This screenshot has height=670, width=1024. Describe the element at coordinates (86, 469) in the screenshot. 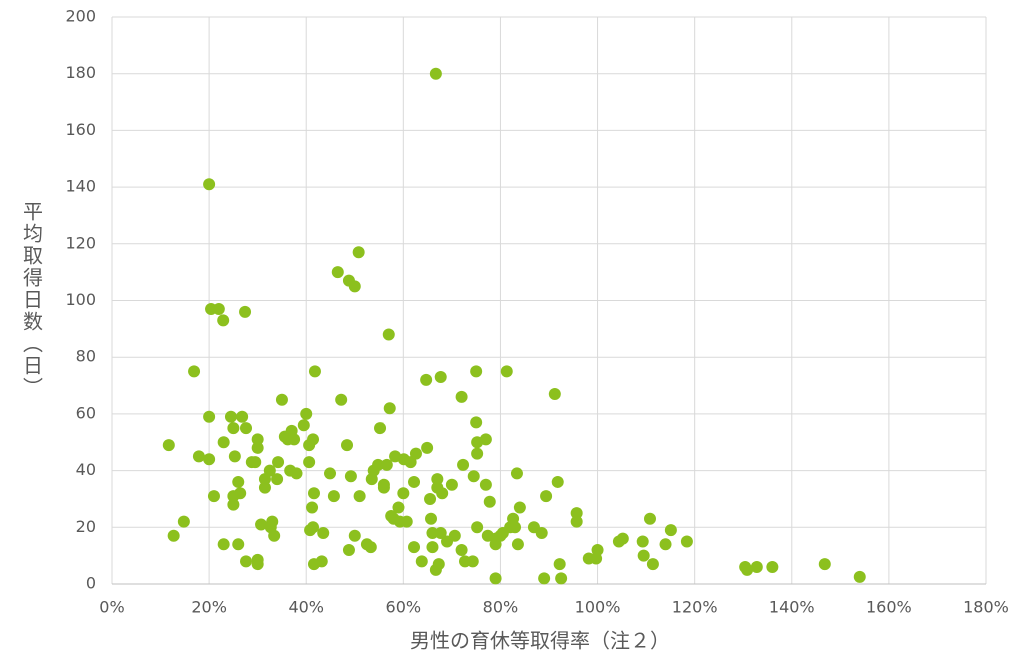

I see `y-tick-label: 40` at that location.